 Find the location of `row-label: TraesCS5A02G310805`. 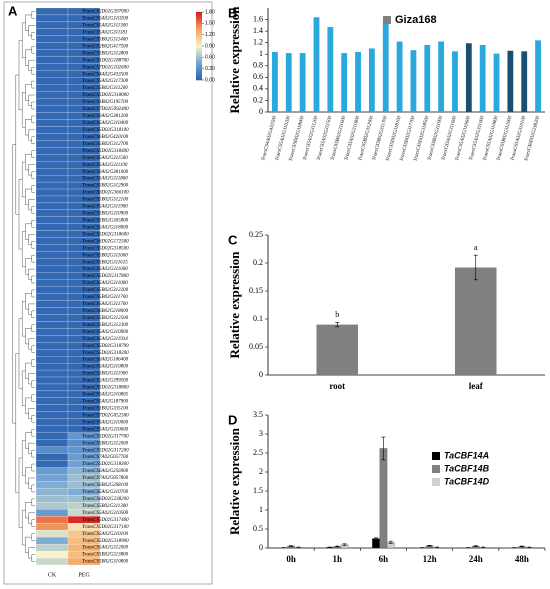

row-label: TraesCS5A02G310805 is located at coordinates (105, 395).